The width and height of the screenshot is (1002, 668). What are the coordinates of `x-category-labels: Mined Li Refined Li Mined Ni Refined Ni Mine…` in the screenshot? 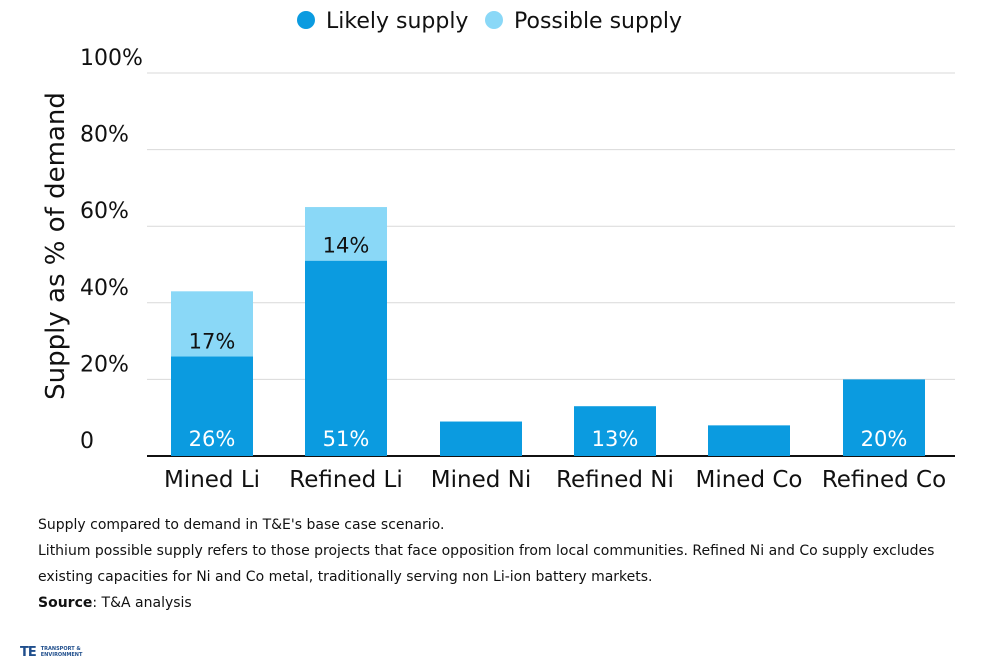 It's located at (555, 480).